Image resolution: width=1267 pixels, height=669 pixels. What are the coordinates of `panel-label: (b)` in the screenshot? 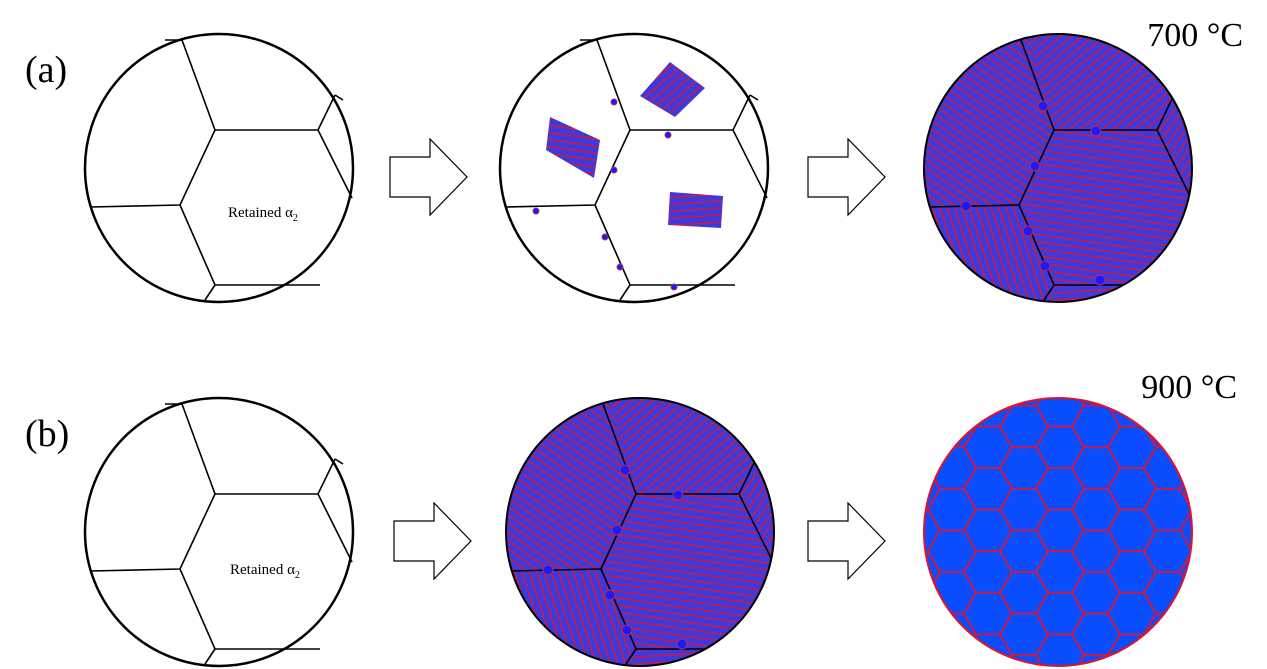 It's located at (47, 434).